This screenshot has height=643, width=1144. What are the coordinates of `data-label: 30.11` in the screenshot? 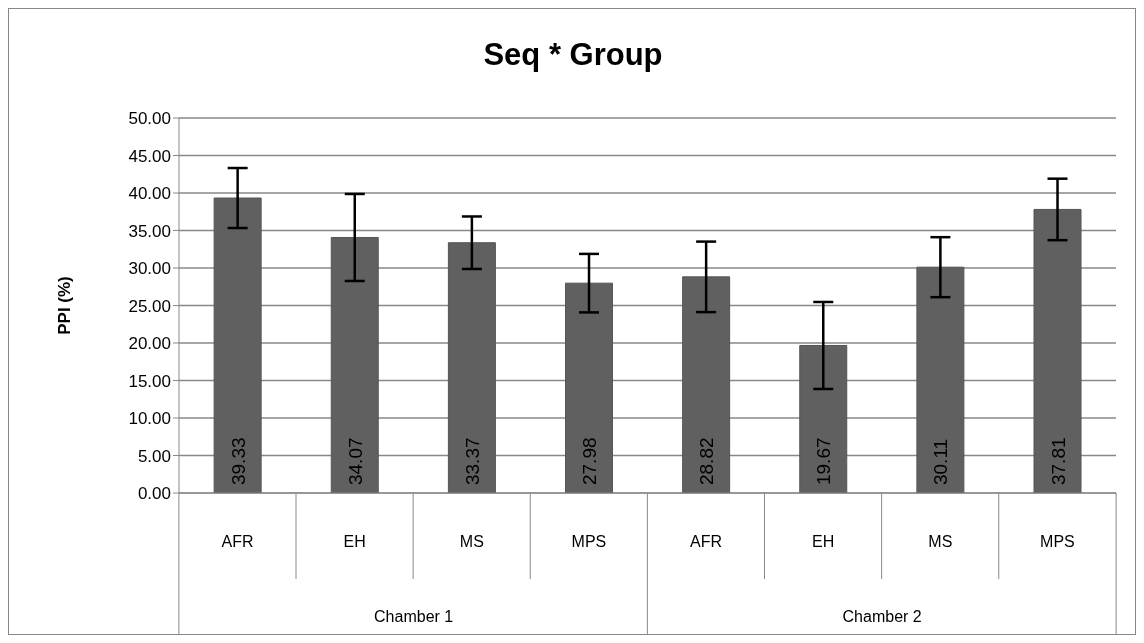 It's located at (941, 461).